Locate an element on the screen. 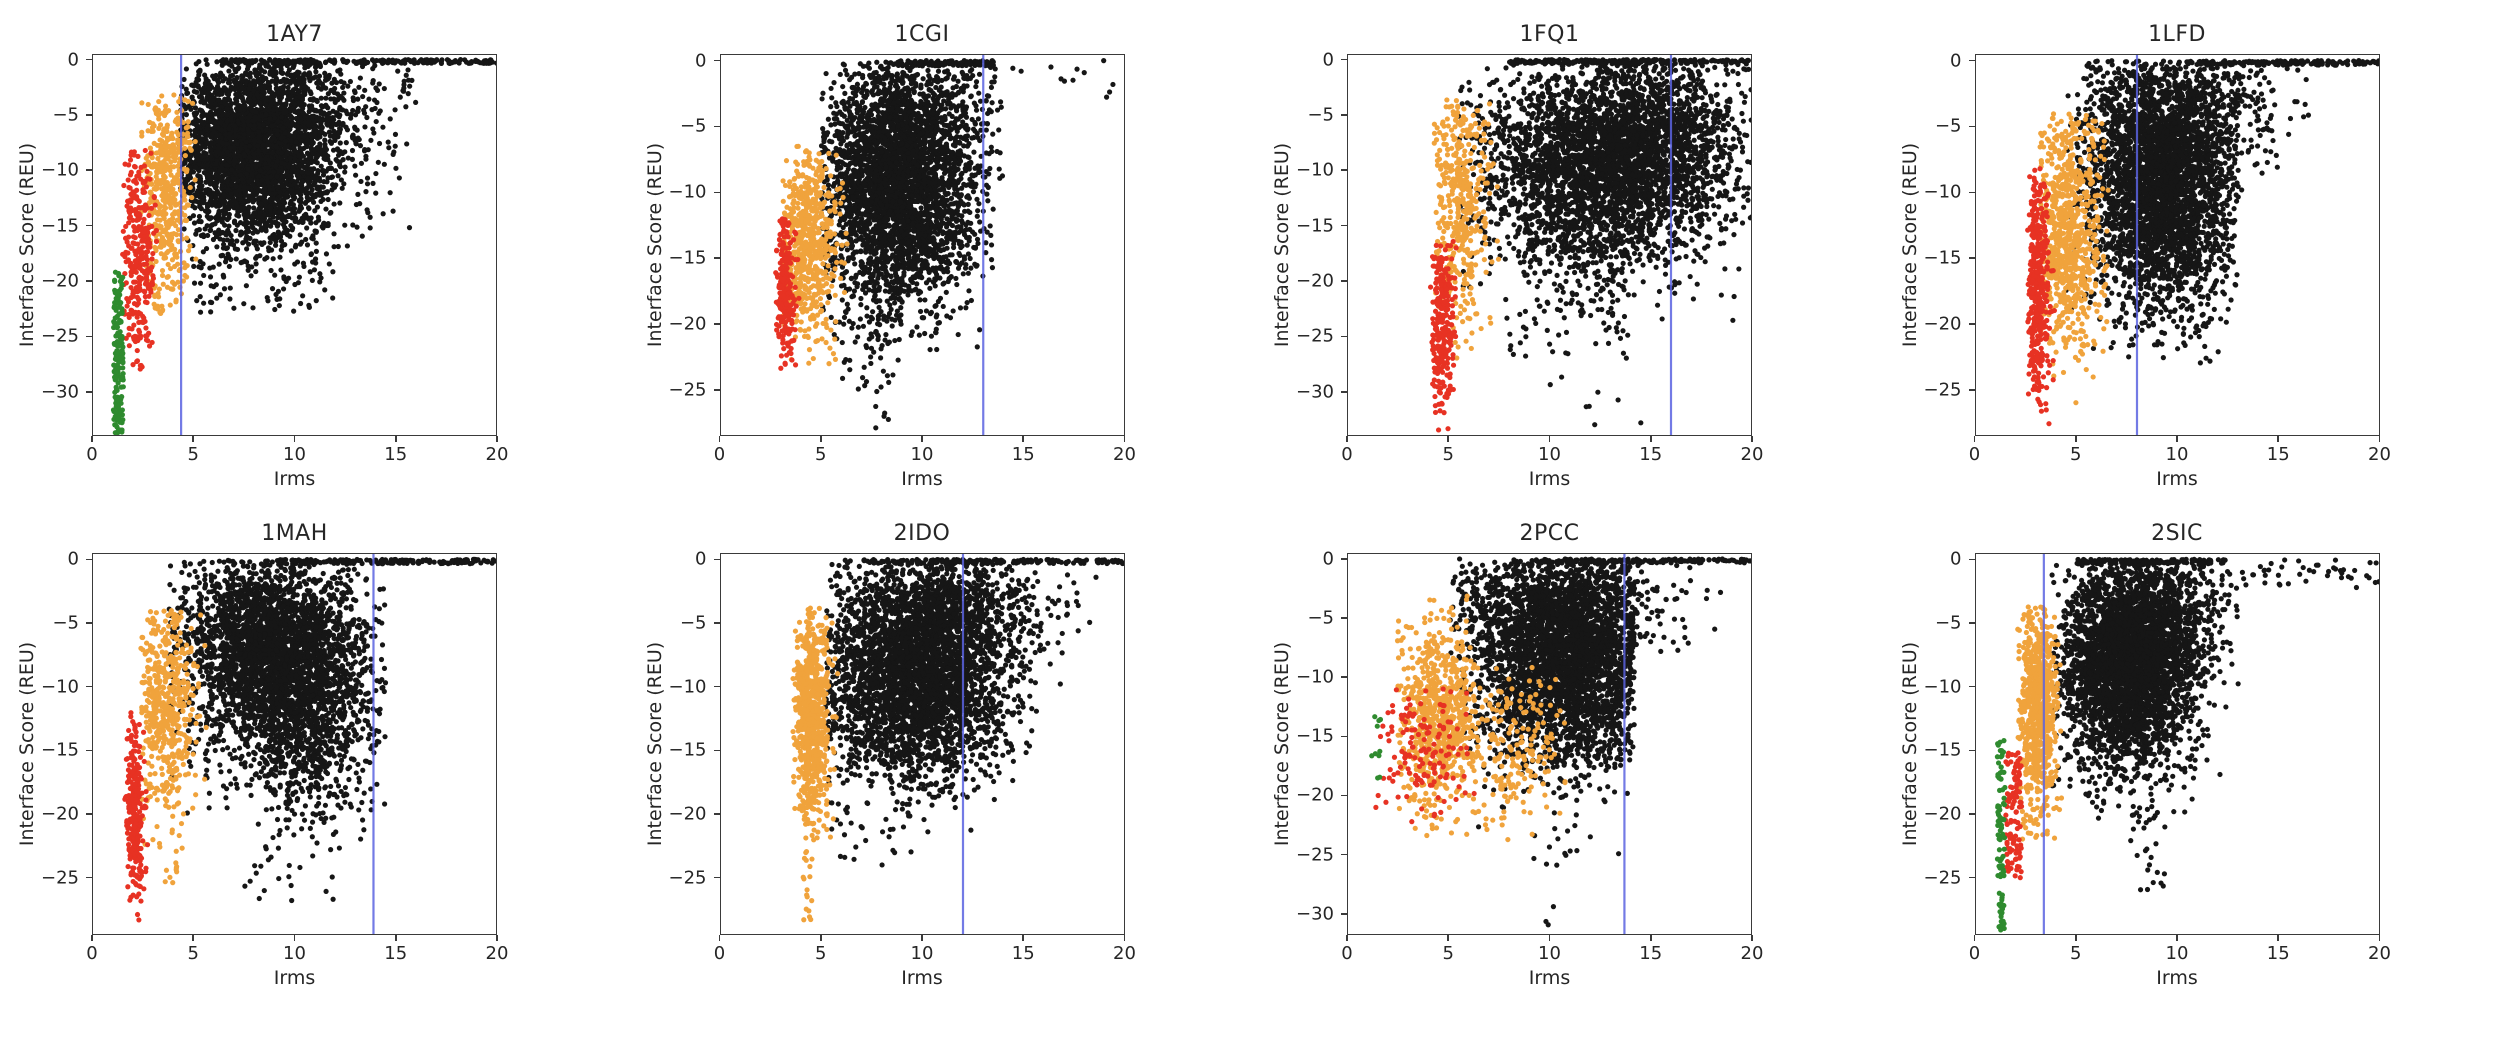 This screenshot has height=1038, width=2510. subplot-title: 2SIC is located at coordinates (2177, 533).